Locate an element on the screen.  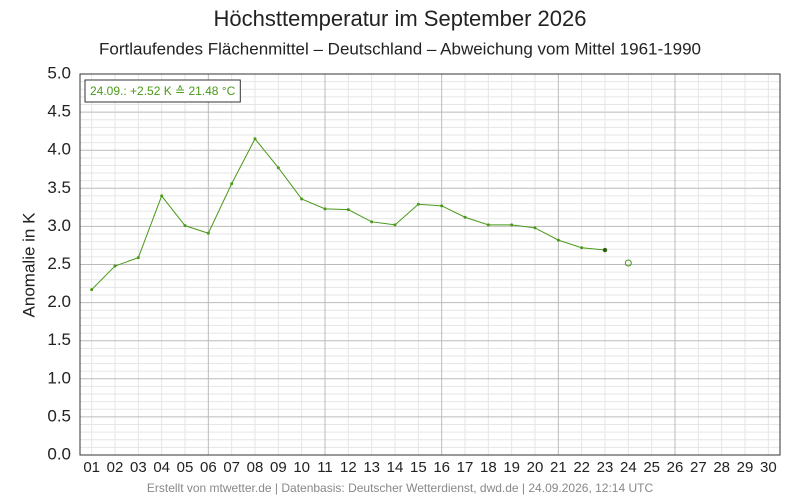
x-tick-label: 23 is located at coordinates (605, 467).